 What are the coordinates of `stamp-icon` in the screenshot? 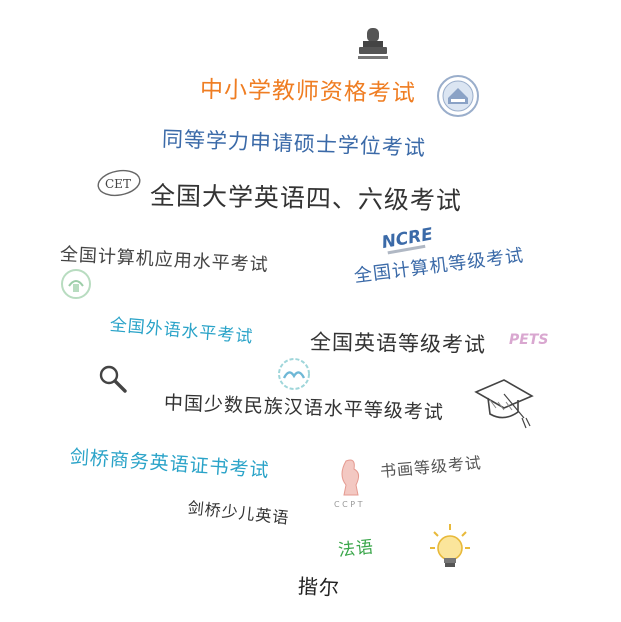 It's located at (373, 44).